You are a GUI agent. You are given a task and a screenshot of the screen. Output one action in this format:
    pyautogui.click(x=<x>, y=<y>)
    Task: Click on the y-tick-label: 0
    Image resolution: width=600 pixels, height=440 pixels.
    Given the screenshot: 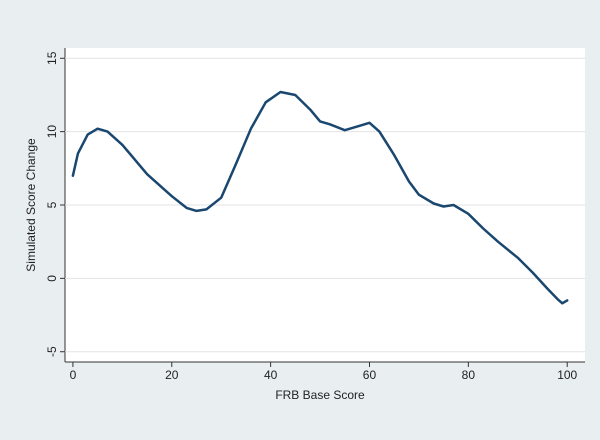 What is the action you would take?
    pyautogui.click(x=52, y=278)
    